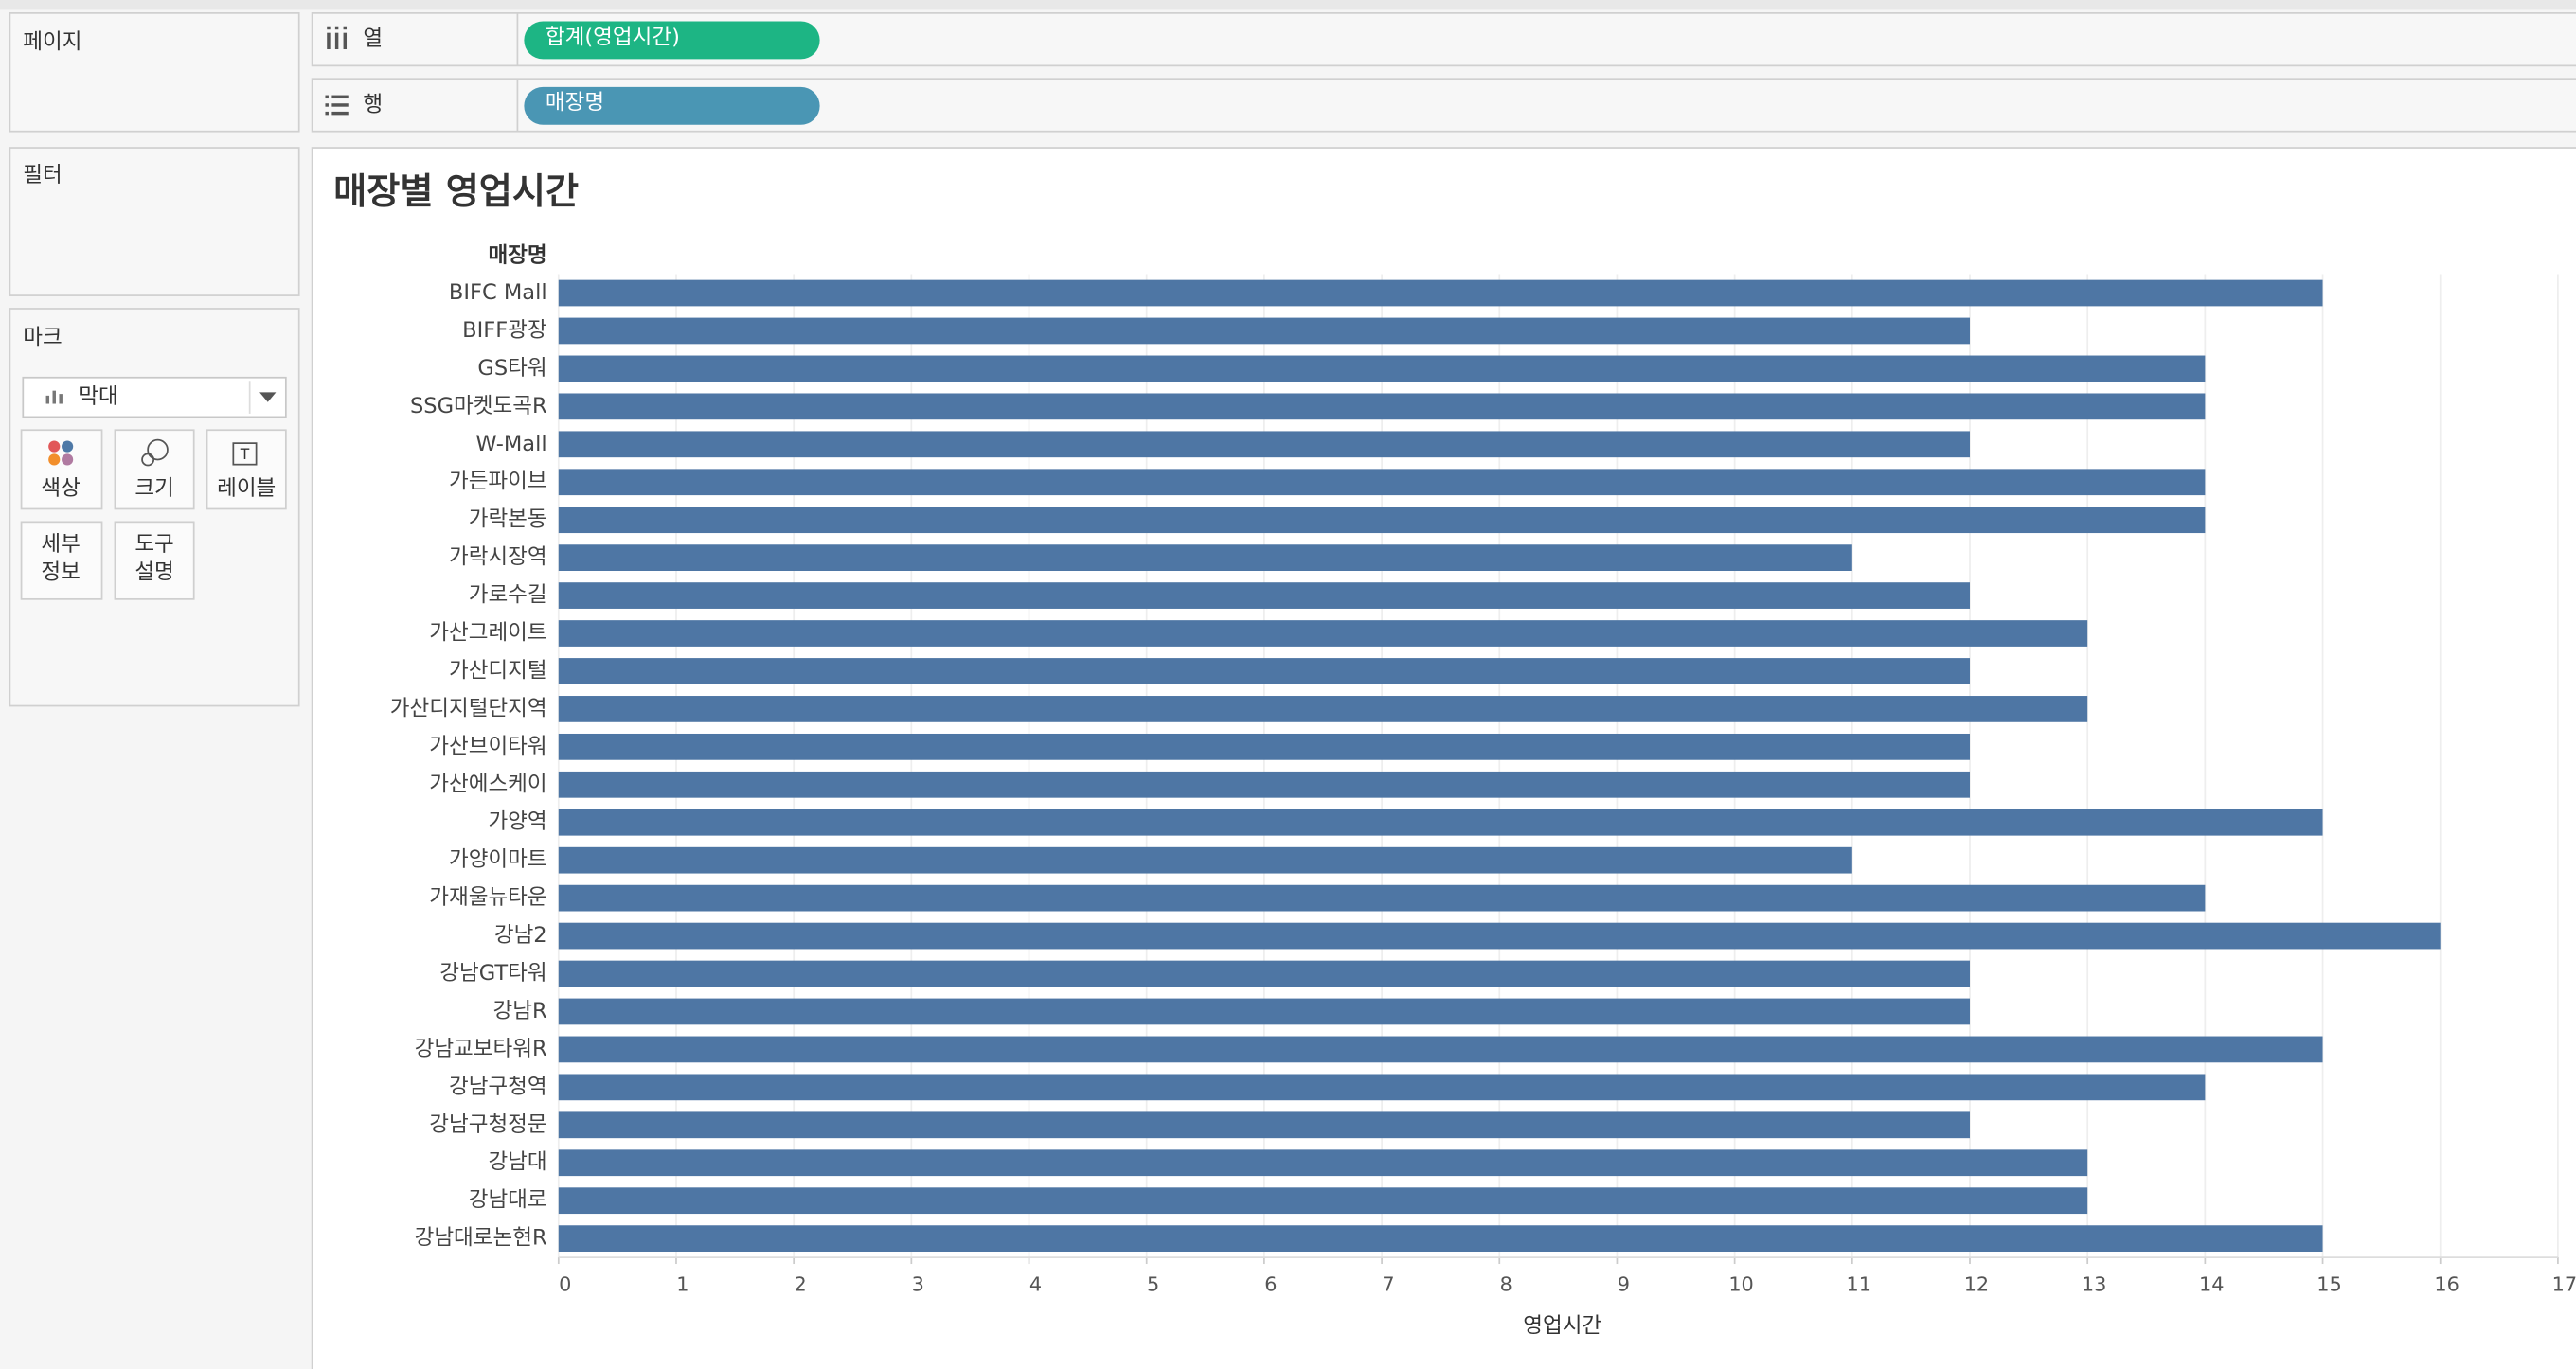  Describe the element at coordinates (154, 469) in the screenshot. I see `size-card` at that location.